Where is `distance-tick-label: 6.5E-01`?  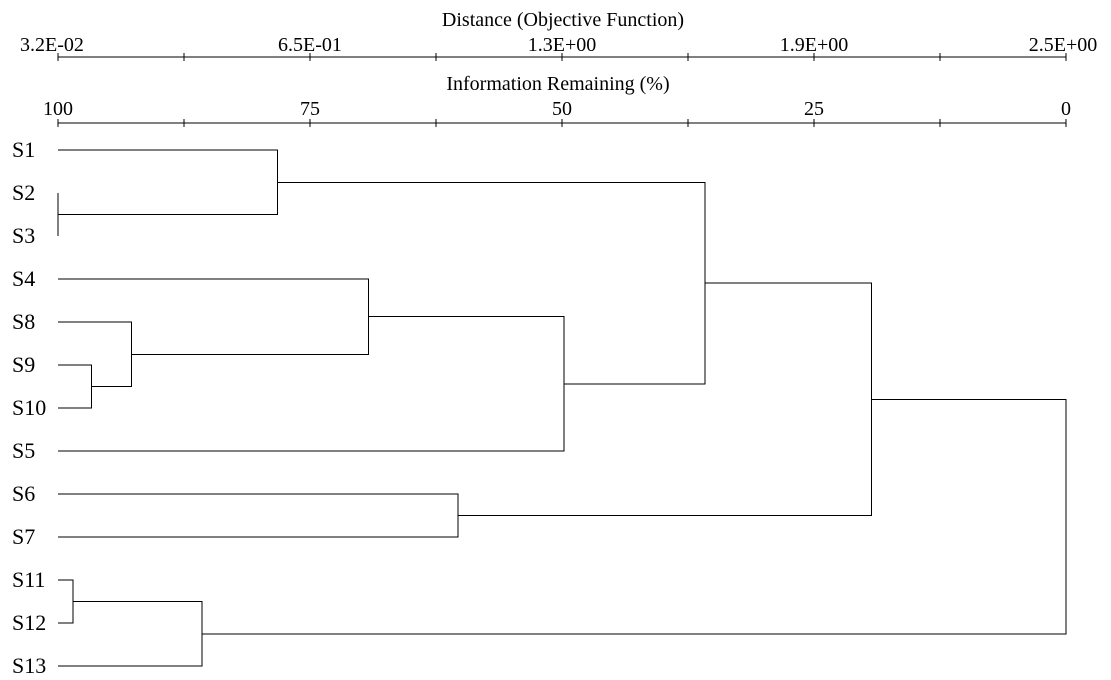 distance-tick-label: 6.5E-01 is located at coordinates (310, 45).